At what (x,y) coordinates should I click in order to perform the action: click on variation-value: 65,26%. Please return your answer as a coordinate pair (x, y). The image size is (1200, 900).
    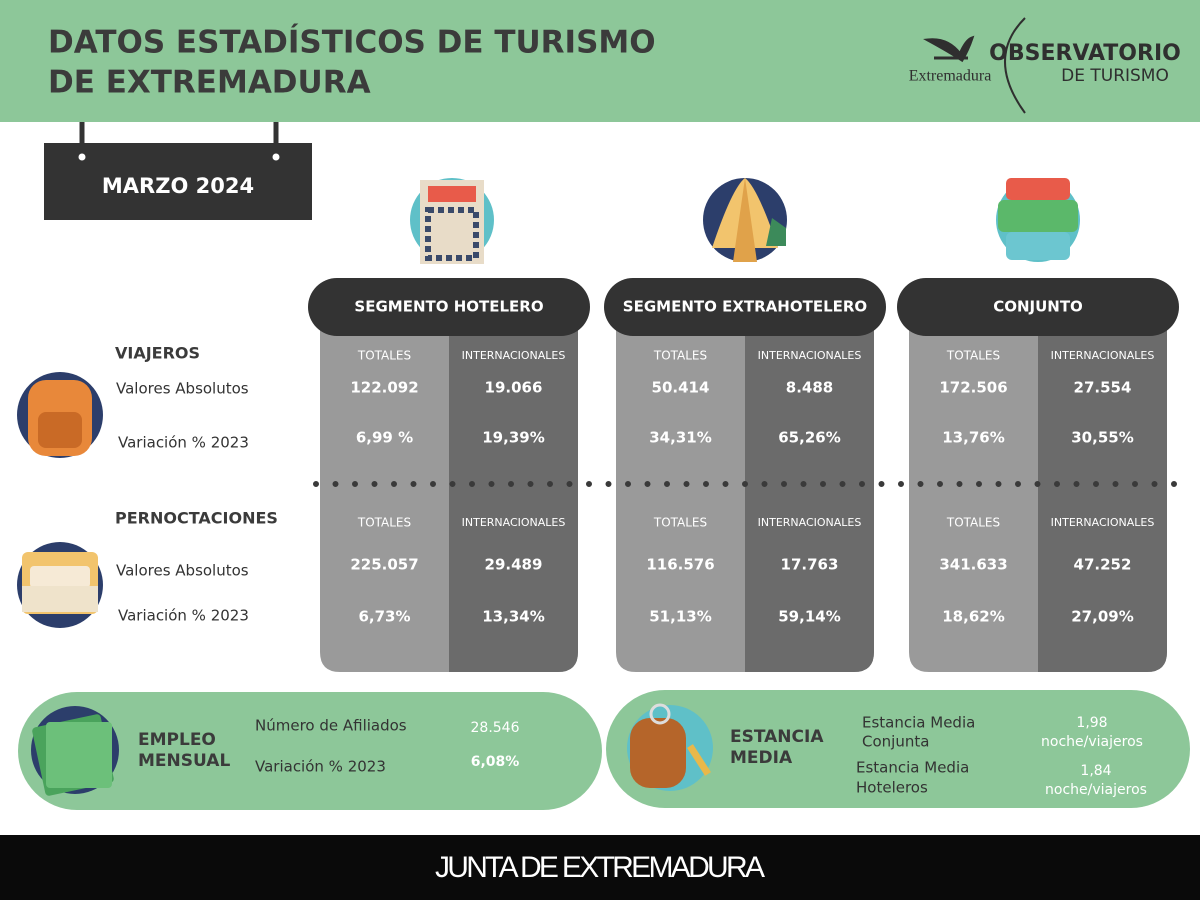
    Looking at the image, I should click on (809, 438).